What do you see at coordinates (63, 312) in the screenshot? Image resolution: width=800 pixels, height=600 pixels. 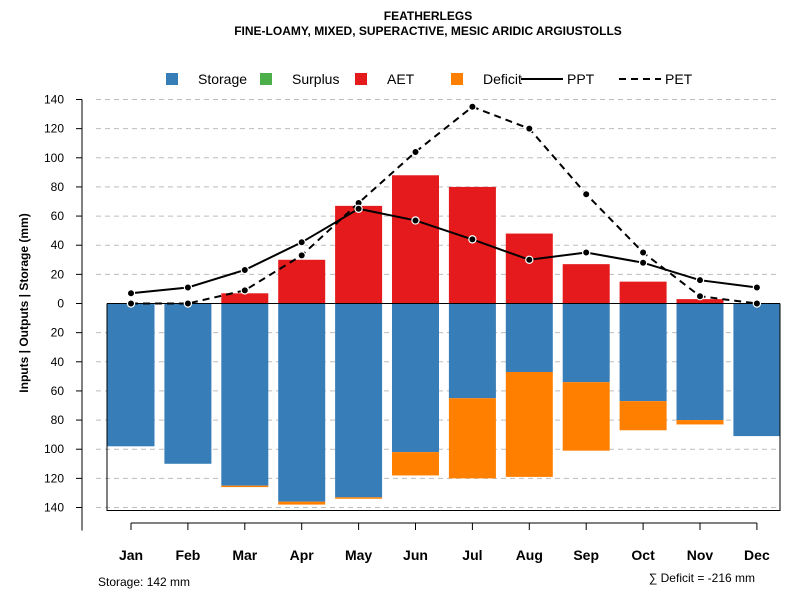 I see `y-axis: 140 120 100 80 60 40 20 0 20 40 60 80 100 120 140` at bounding box center [63, 312].